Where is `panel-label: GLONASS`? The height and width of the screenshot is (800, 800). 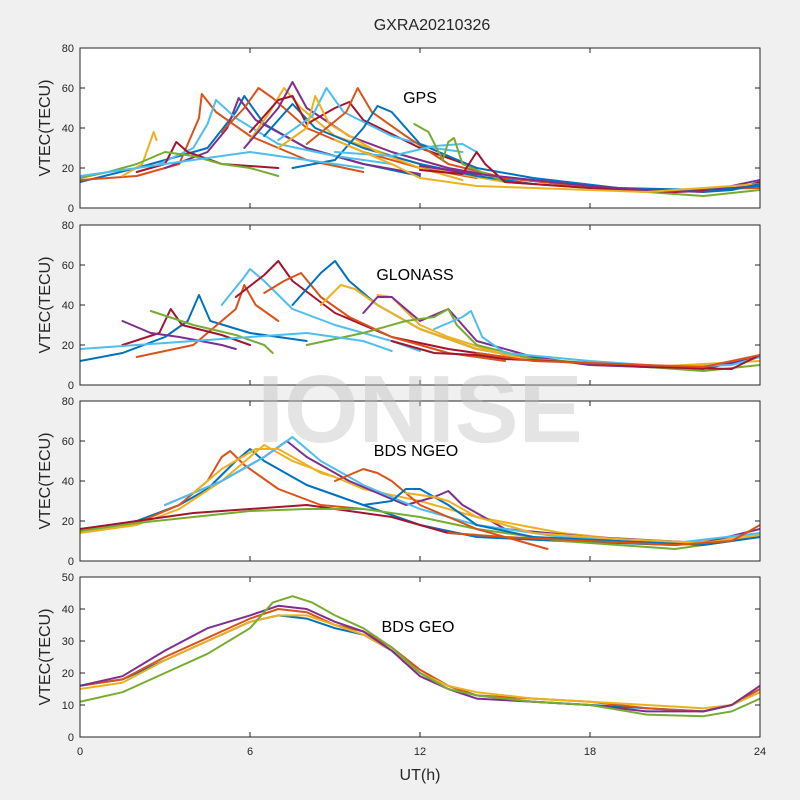
panel-label: GLONASS is located at coordinates (414, 275).